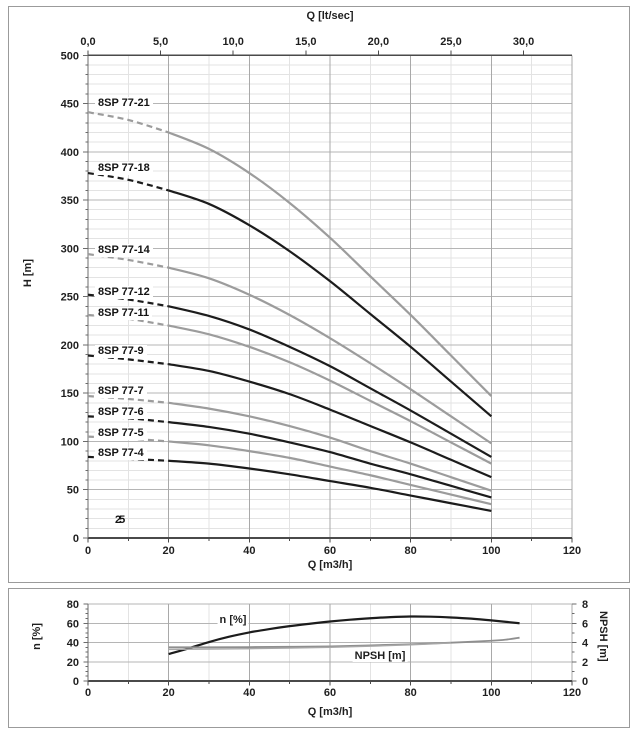 This screenshot has width=639, height=734. What do you see at coordinates (73, 491) in the screenshot?
I see `svg-text: 50` at bounding box center [73, 491].